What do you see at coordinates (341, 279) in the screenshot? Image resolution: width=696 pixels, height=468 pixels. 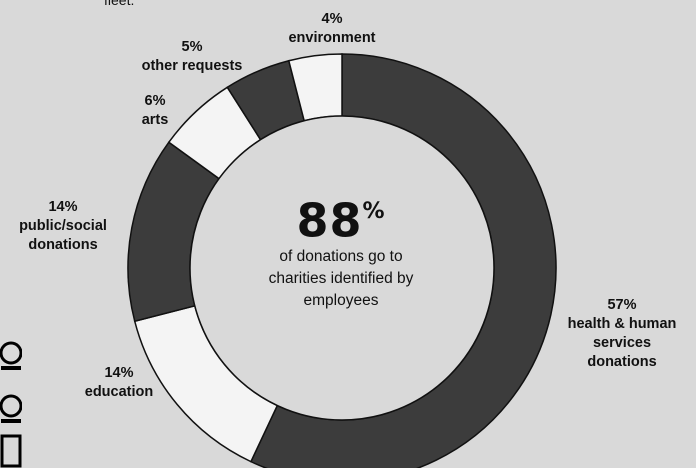 I see `center-line-2: charities identified by` at bounding box center [341, 279].